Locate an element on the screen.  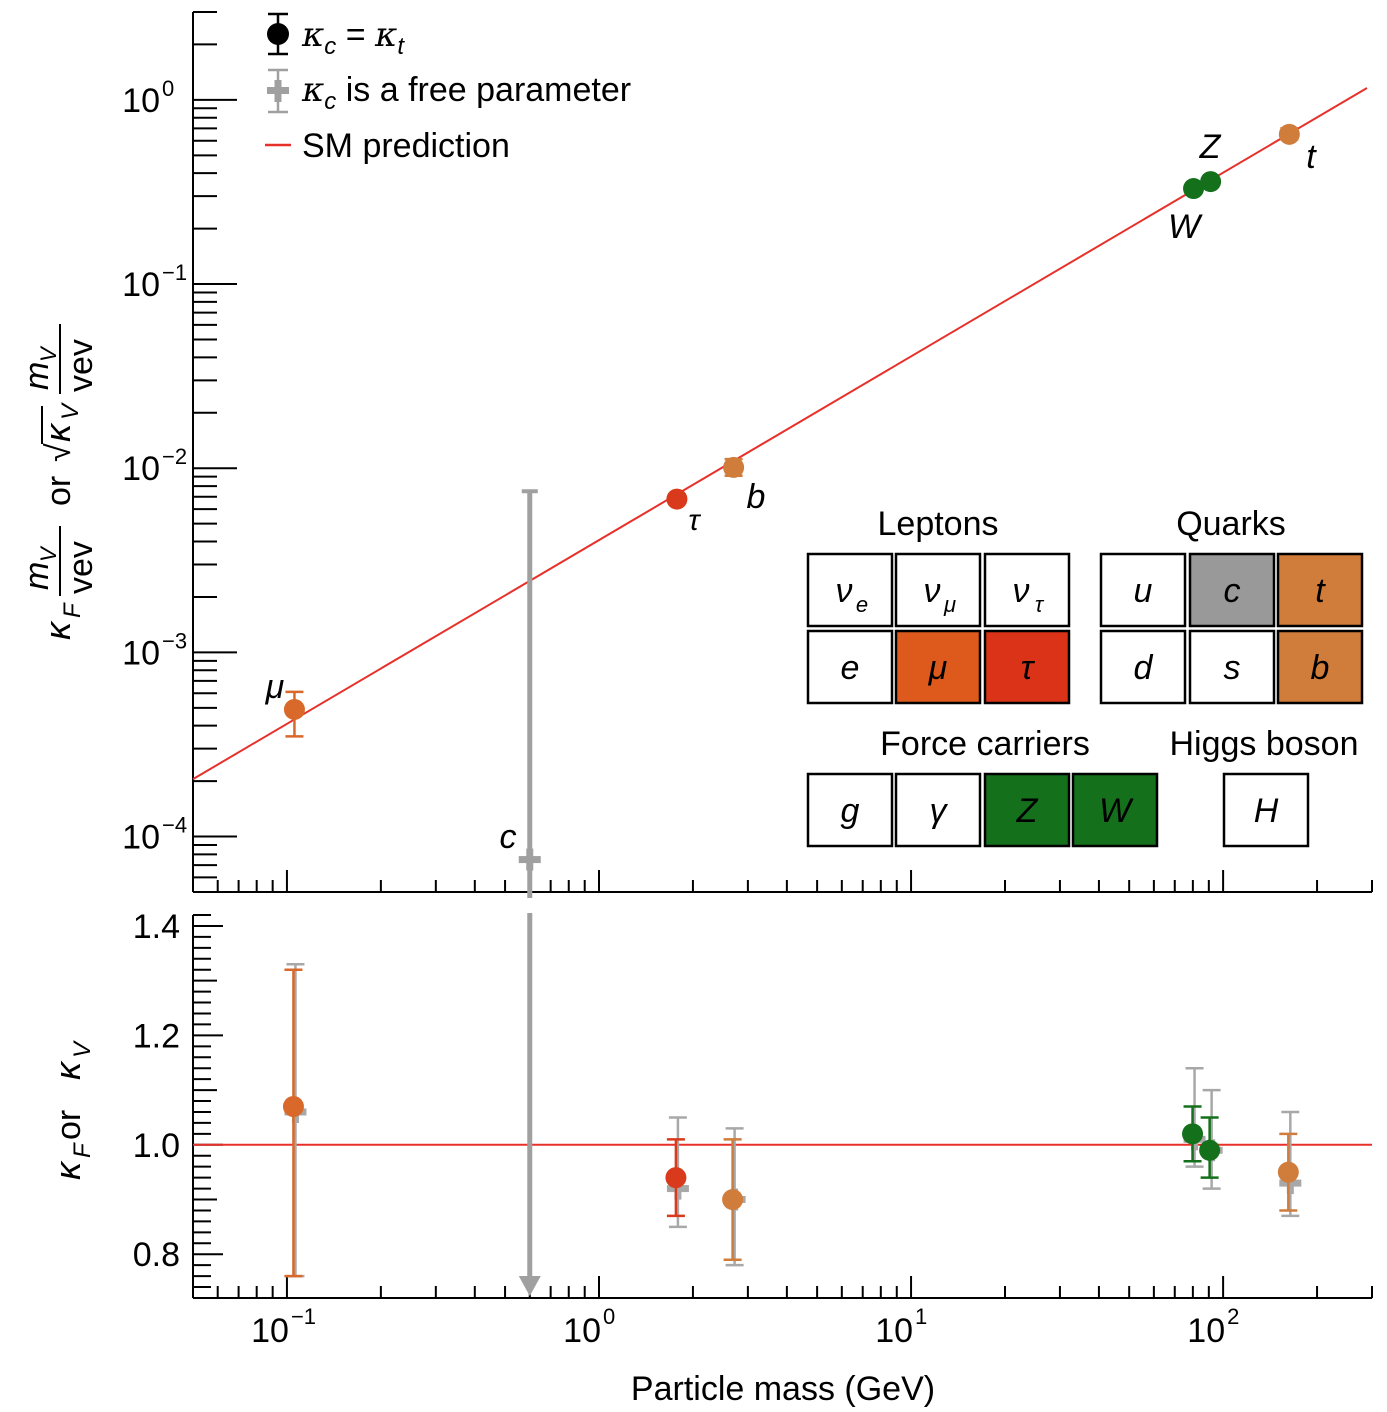
cell-tau: τ is located at coordinates (1027, 667).